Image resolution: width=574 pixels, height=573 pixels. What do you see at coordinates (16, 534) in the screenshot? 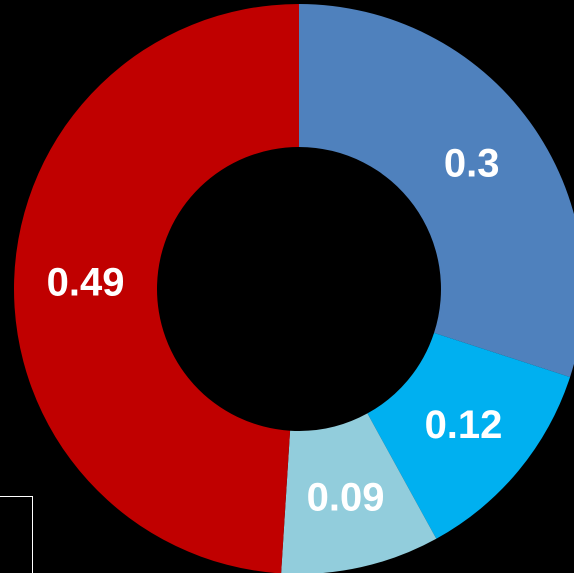
I see `legend-frame` at bounding box center [16, 534].